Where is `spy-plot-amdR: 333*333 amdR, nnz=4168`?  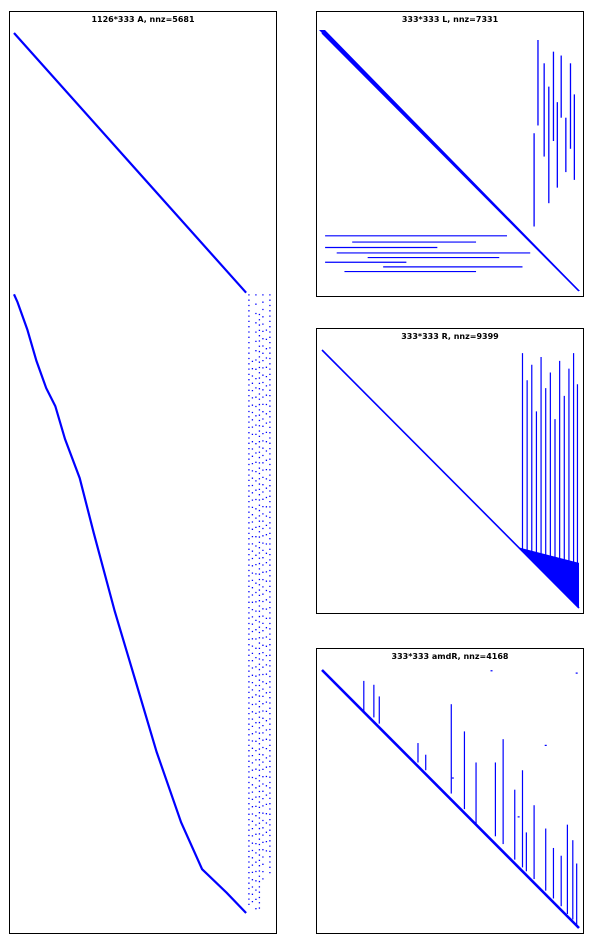 spy-plot-amdR: 333*333 amdR, nnz=4168 is located at coordinates (450, 791).